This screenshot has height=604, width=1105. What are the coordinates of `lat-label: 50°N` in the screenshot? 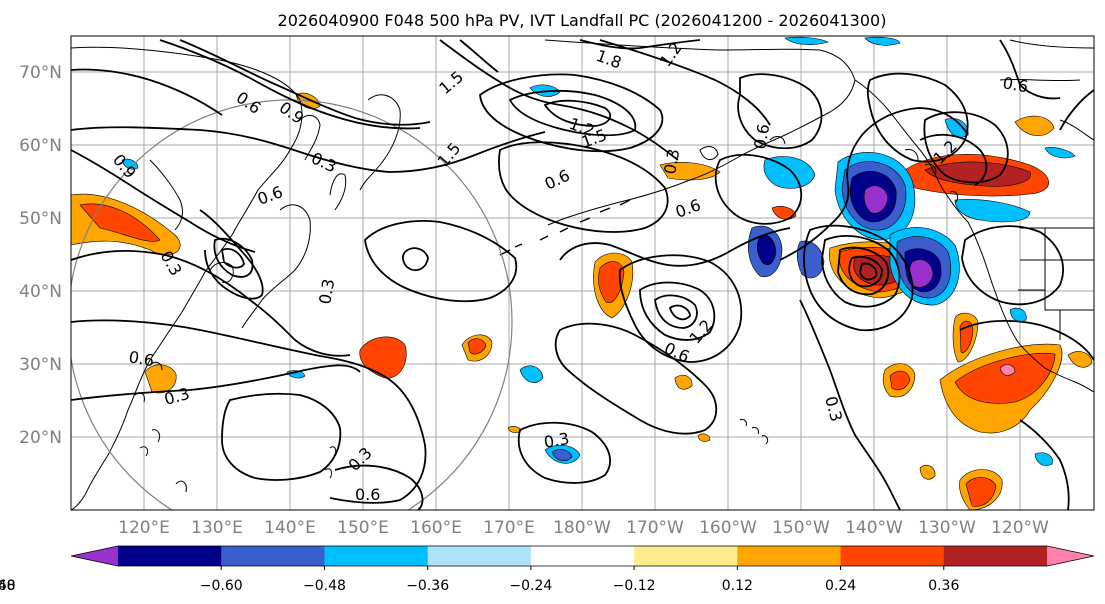 It's located at (40, 219).